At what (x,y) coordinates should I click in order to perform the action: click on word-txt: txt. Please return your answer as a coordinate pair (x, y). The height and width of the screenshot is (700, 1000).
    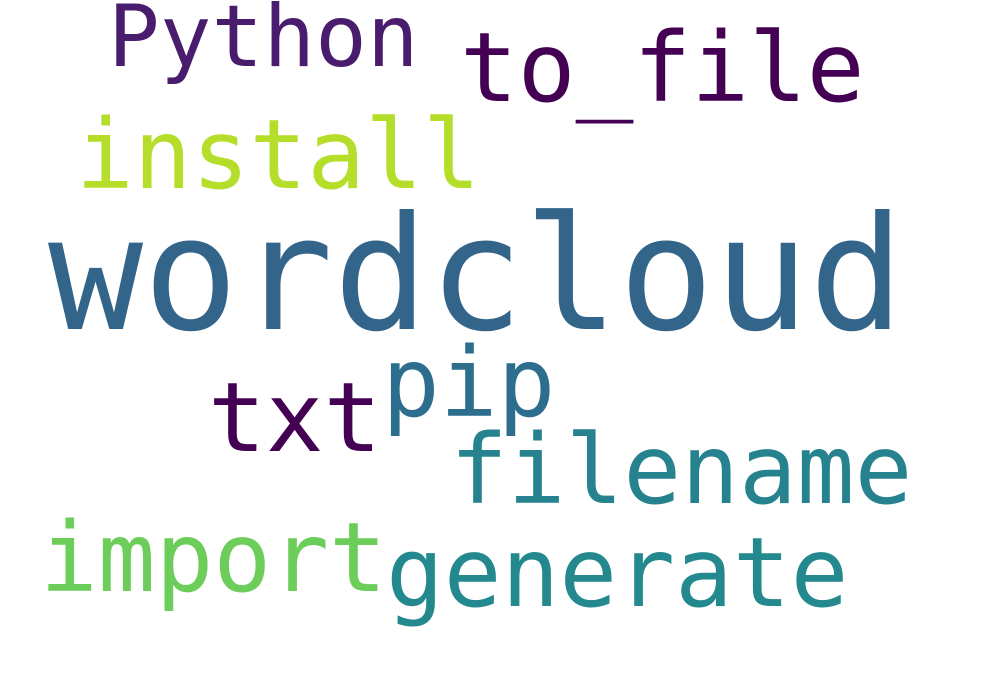
    Looking at the image, I should click on (295, 418).